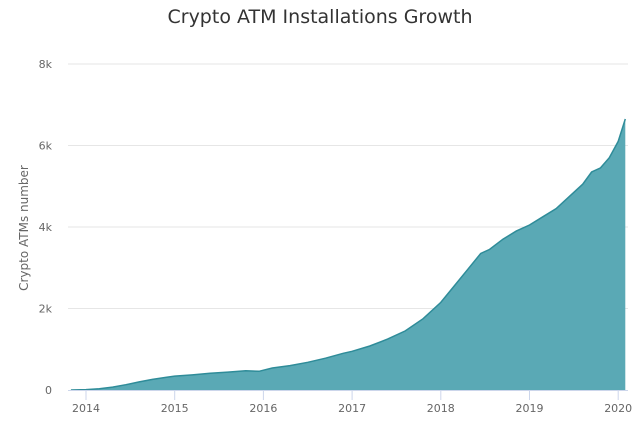  Describe the element at coordinates (320, 17) in the screenshot. I see `chart-title: Crypto ATM Installations Growth` at that location.